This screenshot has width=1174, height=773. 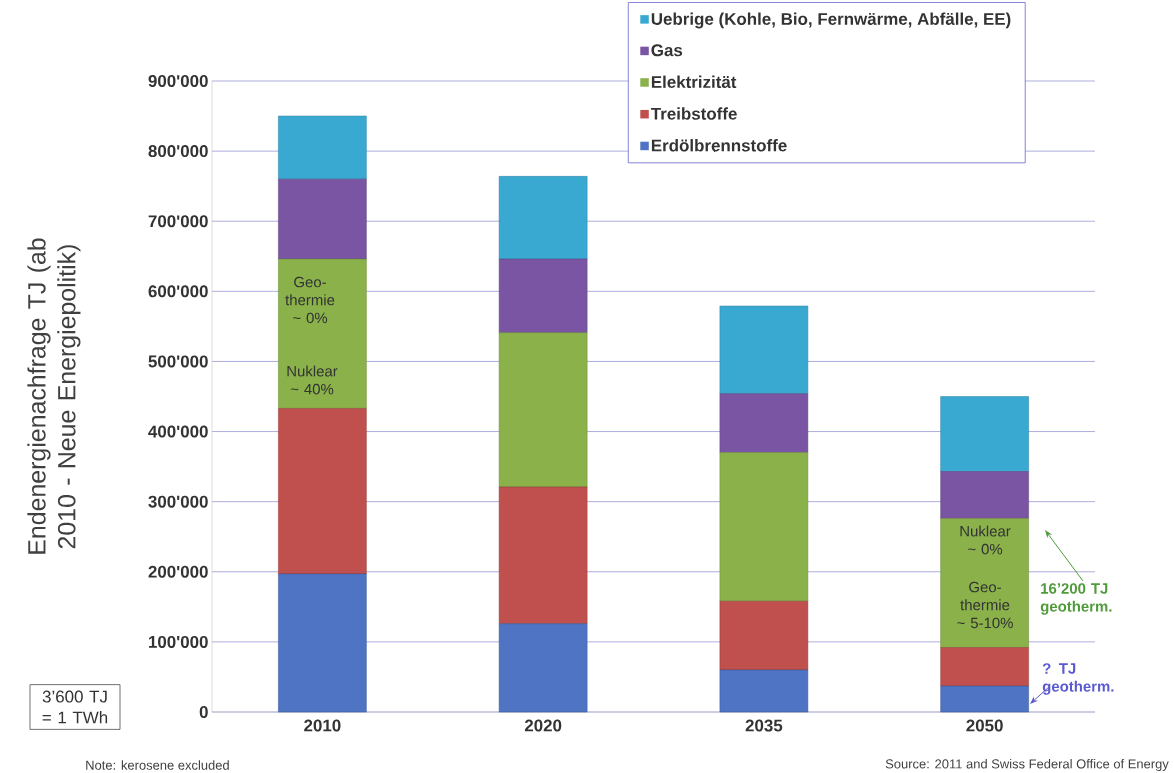 I want to click on y-tick-label: 300'000, so click(x=178, y=501).